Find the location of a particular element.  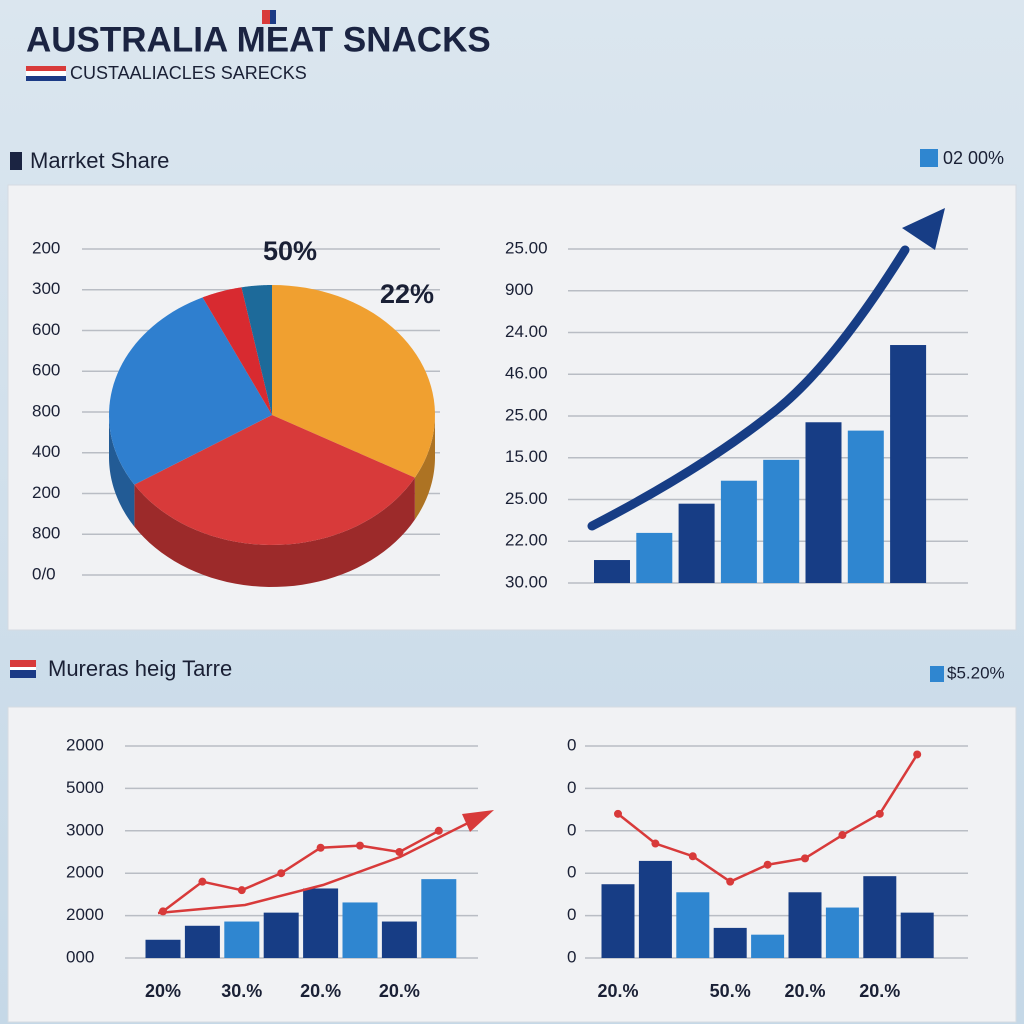

y-tick-label: 46.00 is located at coordinates (526, 373).